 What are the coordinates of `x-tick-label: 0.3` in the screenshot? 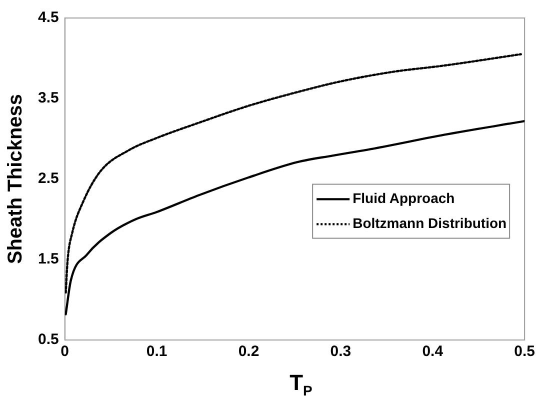 It's located at (341, 351).